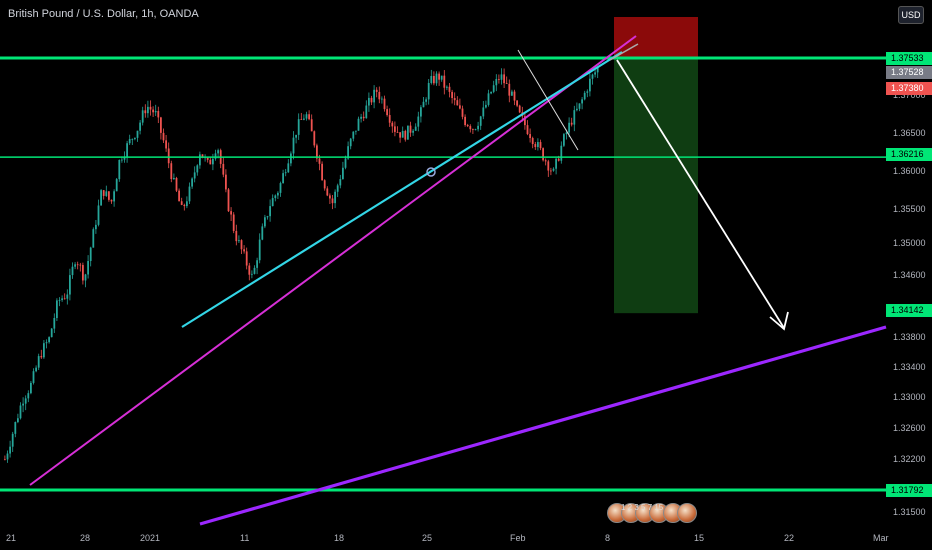 This screenshot has height=550, width=932. Describe the element at coordinates (687, 513) in the screenshot. I see `event-flag-icon` at that location.